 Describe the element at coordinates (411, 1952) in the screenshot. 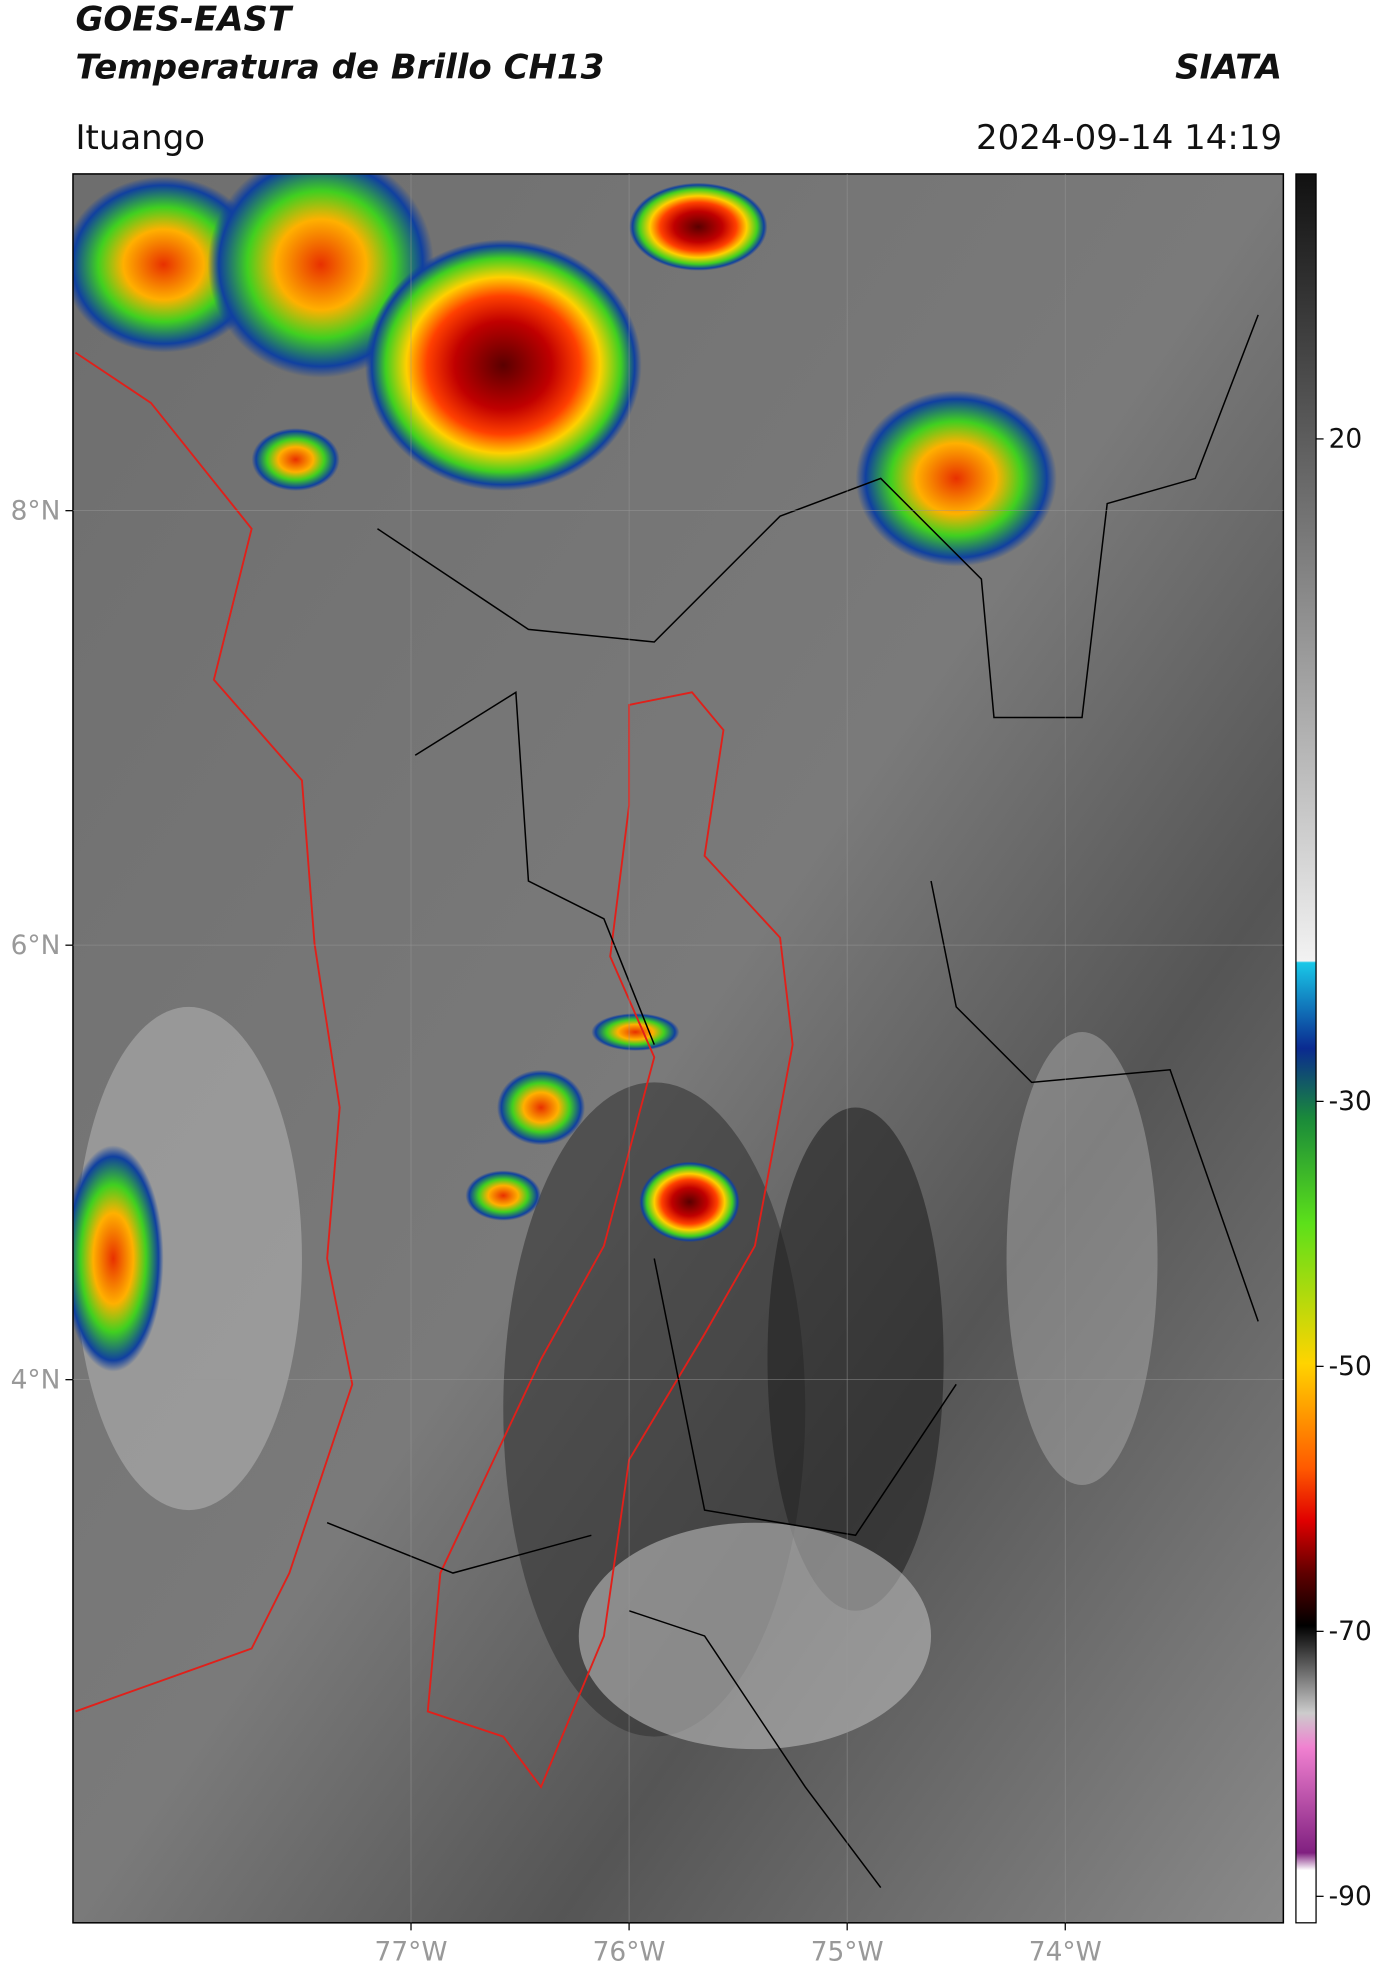

I see `x-tick-label: 77°W` at that location.